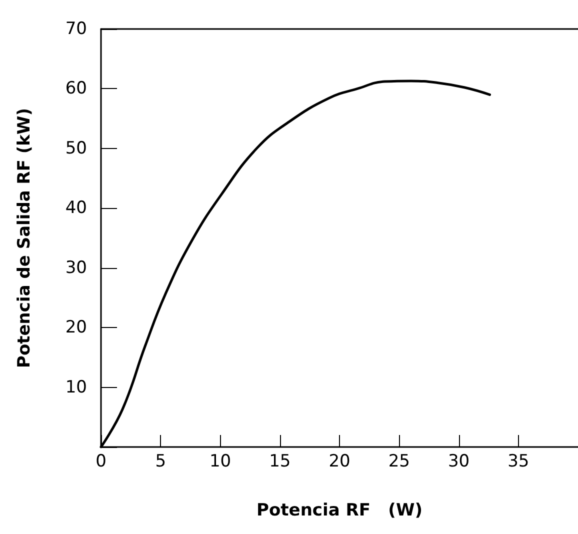 Image resolution: width=578 pixels, height=534 pixels. What do you see at coordinates (459, 462) in the screenshot?
I see `x-tick-label: 30` at bounding box center [459, 462].